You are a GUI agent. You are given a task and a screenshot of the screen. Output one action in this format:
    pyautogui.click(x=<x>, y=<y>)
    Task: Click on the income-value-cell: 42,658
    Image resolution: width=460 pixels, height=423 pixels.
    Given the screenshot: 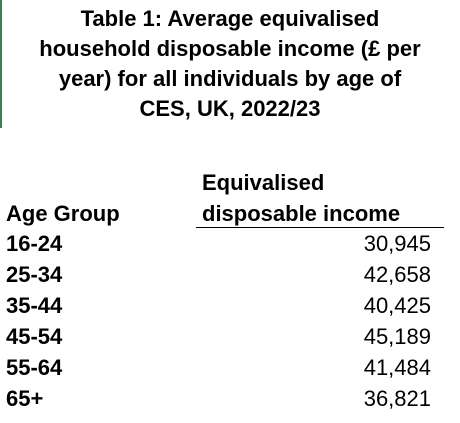 What is the action you would take?
    pyautogui.click(x=397, y=274)
    